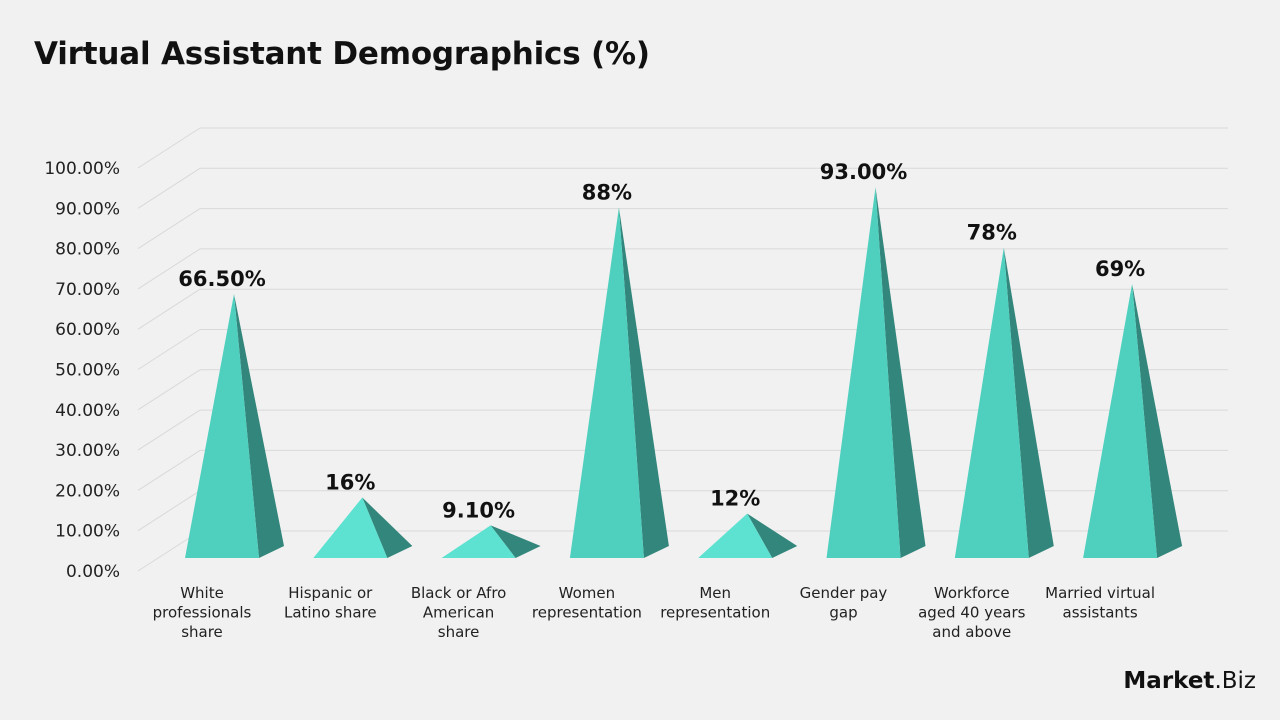  What do you see at coordinates (87, 451) in the screenshot?
I see `y-tick-label: 30.00%` at bounding box center [87, 451].